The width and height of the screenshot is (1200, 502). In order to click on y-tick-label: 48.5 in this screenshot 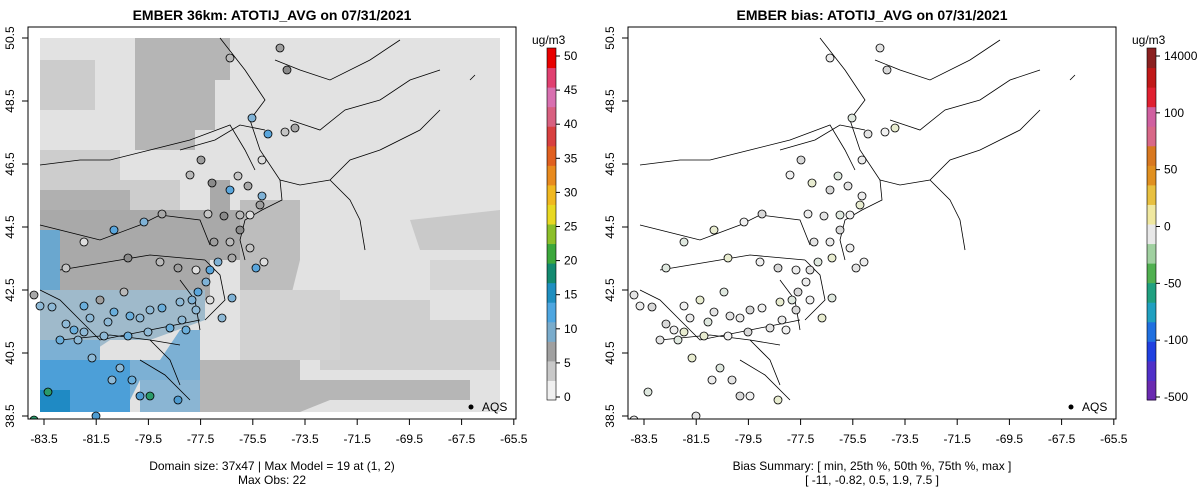, I will do `click(610, 101)`.